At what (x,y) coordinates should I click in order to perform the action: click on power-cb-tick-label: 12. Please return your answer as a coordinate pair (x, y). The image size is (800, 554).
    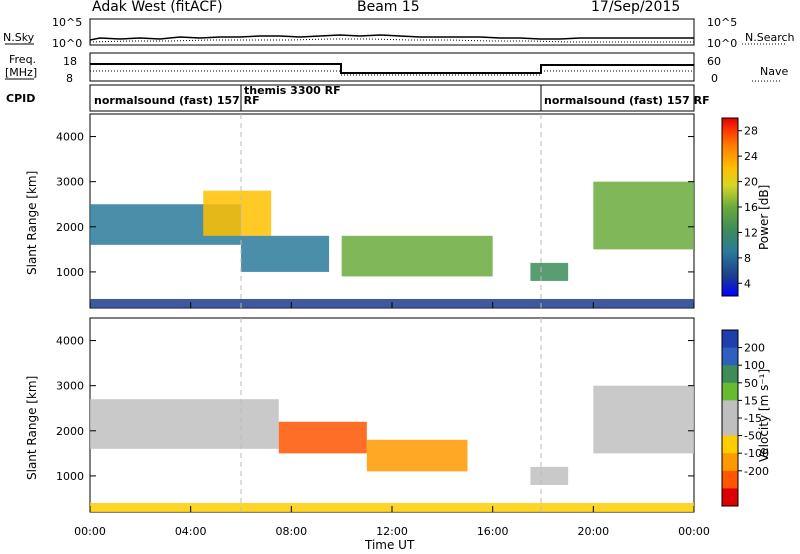
    Looking at the image, I should click on (751, 232).